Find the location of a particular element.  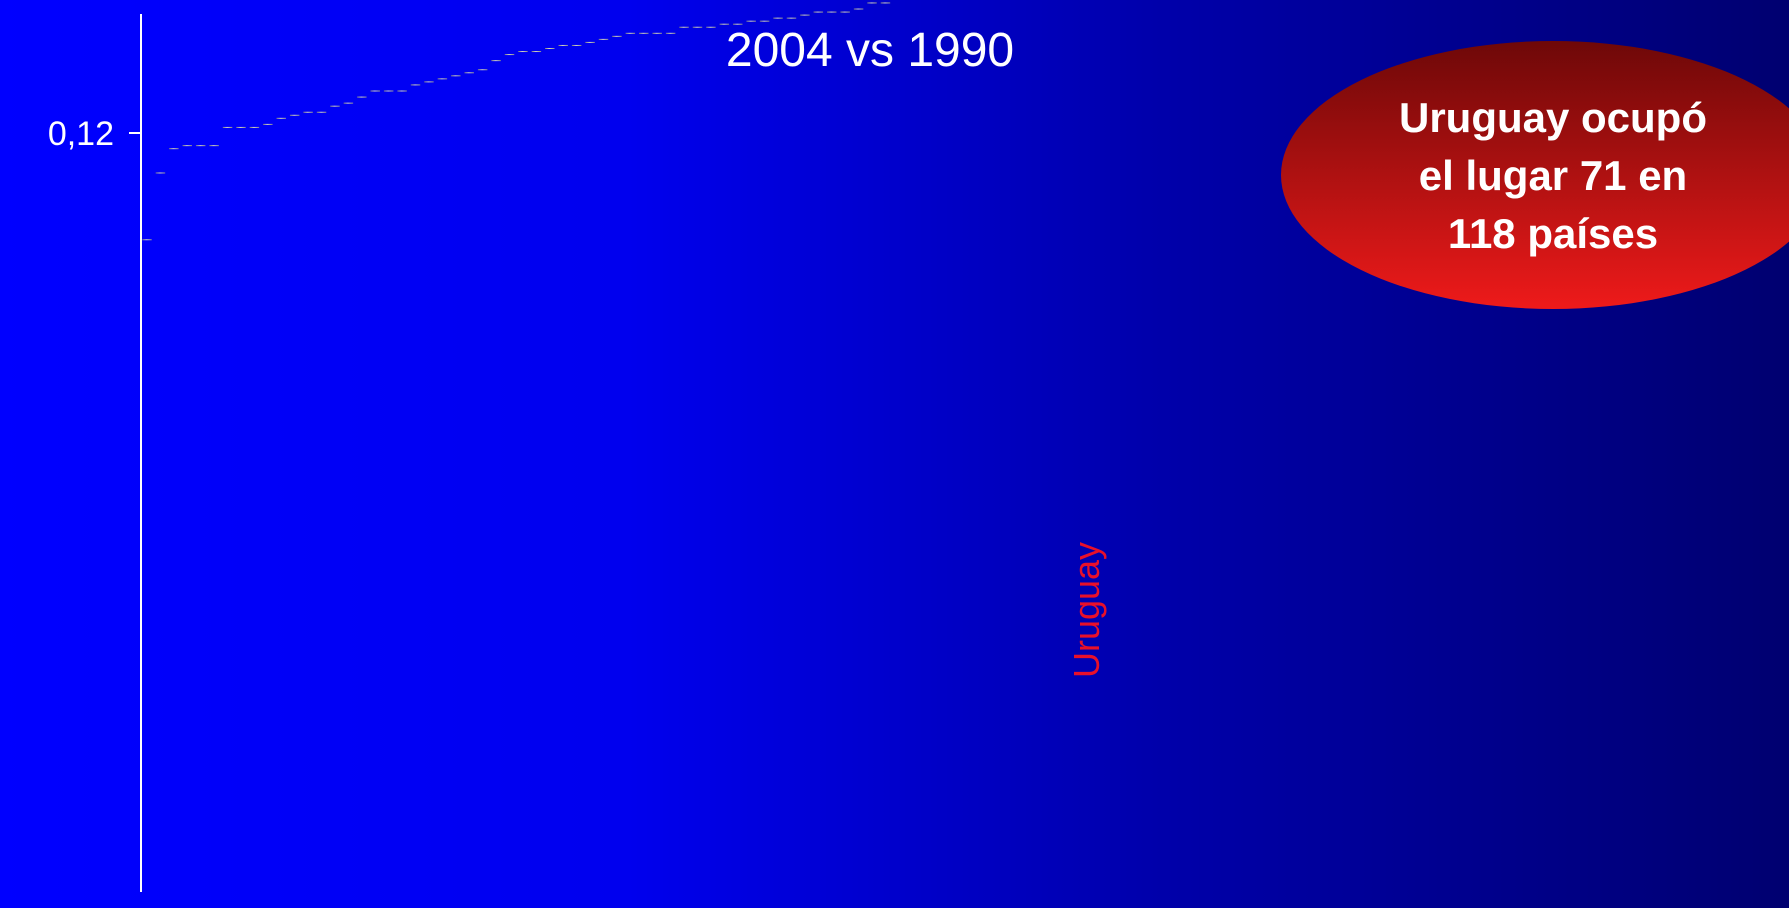

y-tick-label: 0,07 is located at coordinates (81, 0).